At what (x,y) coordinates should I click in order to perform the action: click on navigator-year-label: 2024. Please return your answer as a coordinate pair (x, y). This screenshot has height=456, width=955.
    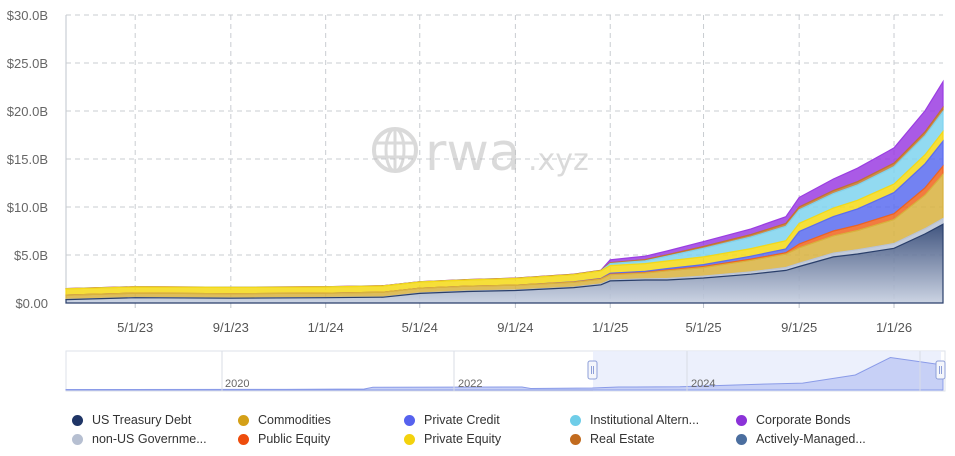
    Looking at the image, I should click on (703, 384).